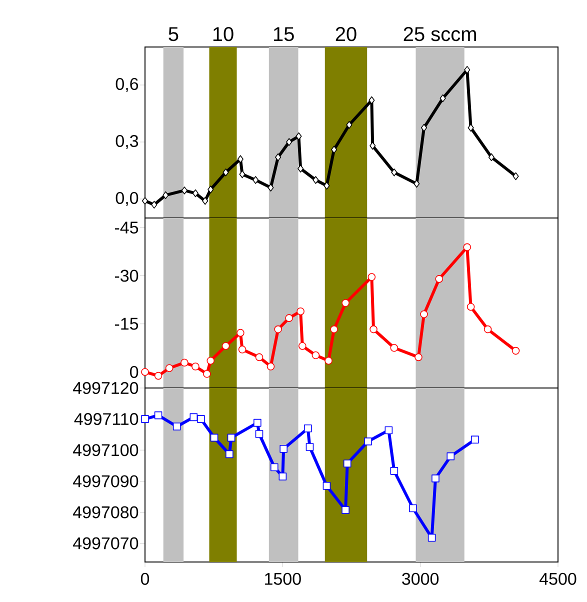  I want to click on x-tick-label: 0, so click(145, 578).